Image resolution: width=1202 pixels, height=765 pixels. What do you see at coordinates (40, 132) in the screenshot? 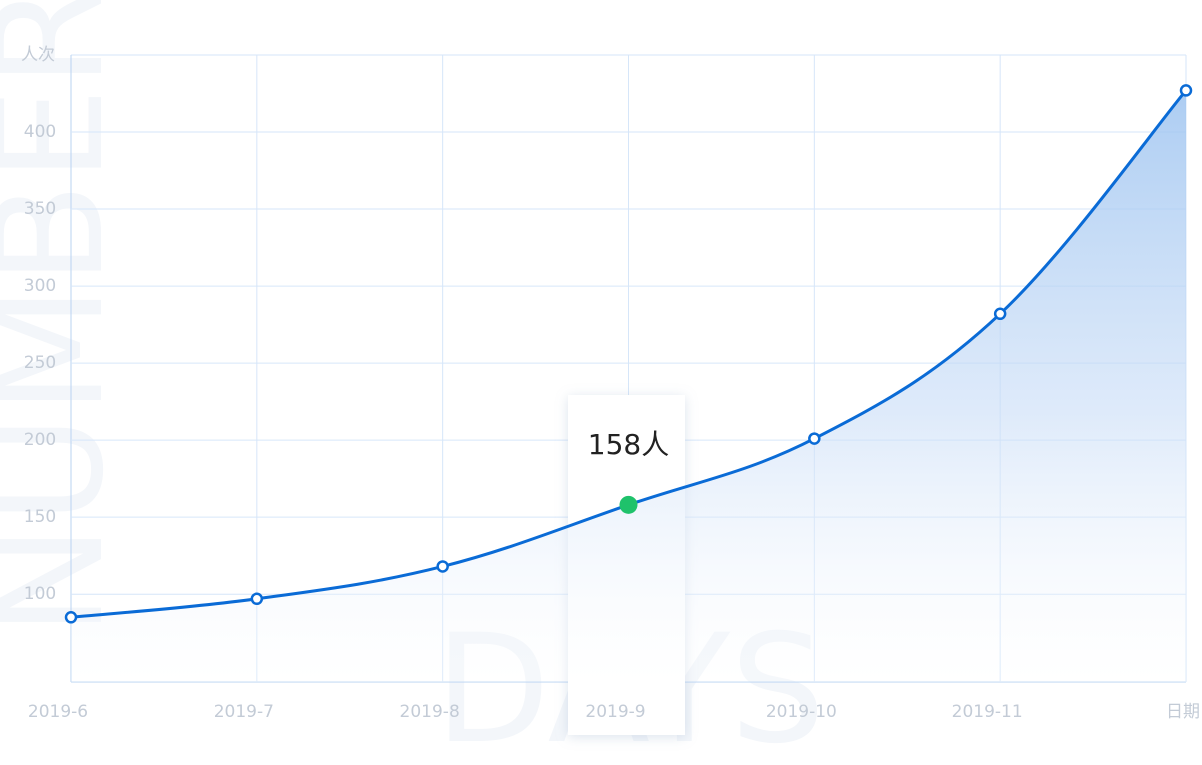
I see `y-tick-label: 400` at bounding box center [40, 132].